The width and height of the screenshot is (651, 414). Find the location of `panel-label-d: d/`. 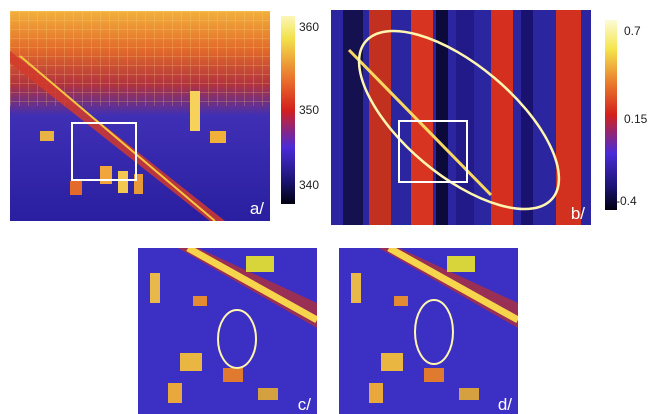

panel-label-d: d/ is located at coordinates (504, 404).